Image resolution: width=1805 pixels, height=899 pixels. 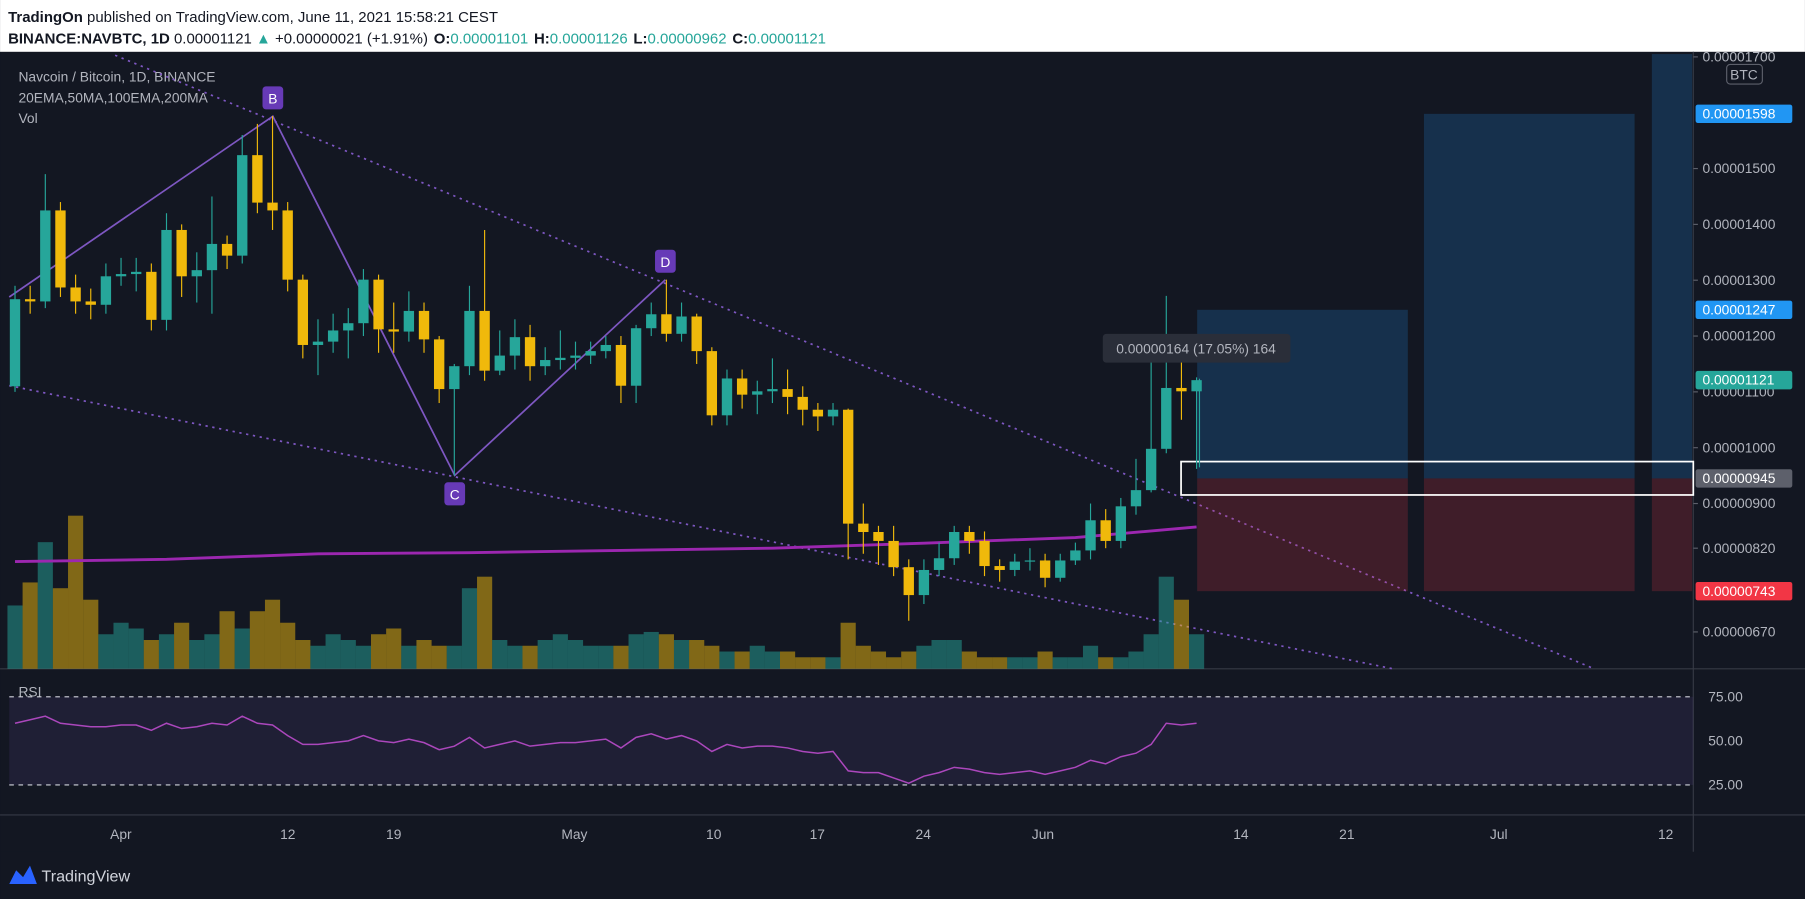 I want to click on rsi-tick-label: 25.00, so click(x=1725, y=785).